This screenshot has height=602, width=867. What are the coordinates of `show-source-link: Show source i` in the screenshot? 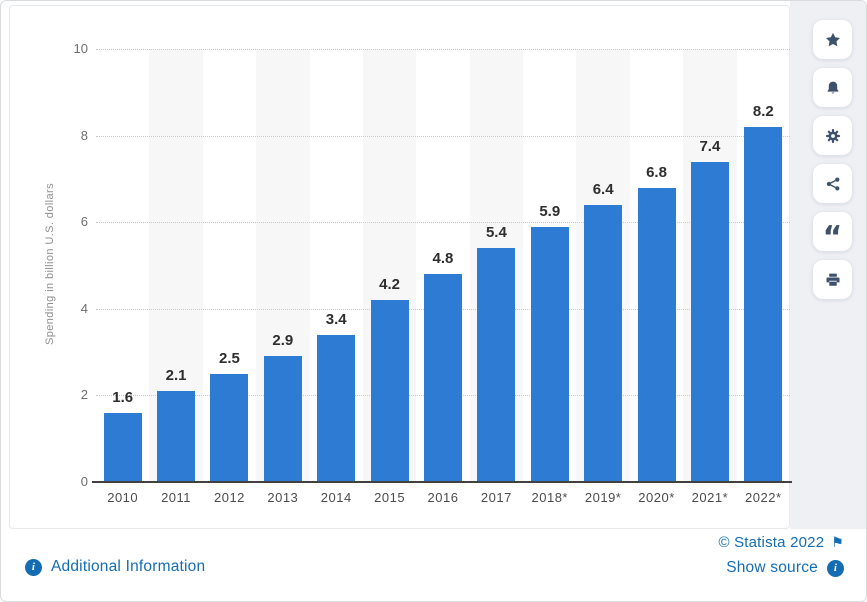 It's located at (785, 568).